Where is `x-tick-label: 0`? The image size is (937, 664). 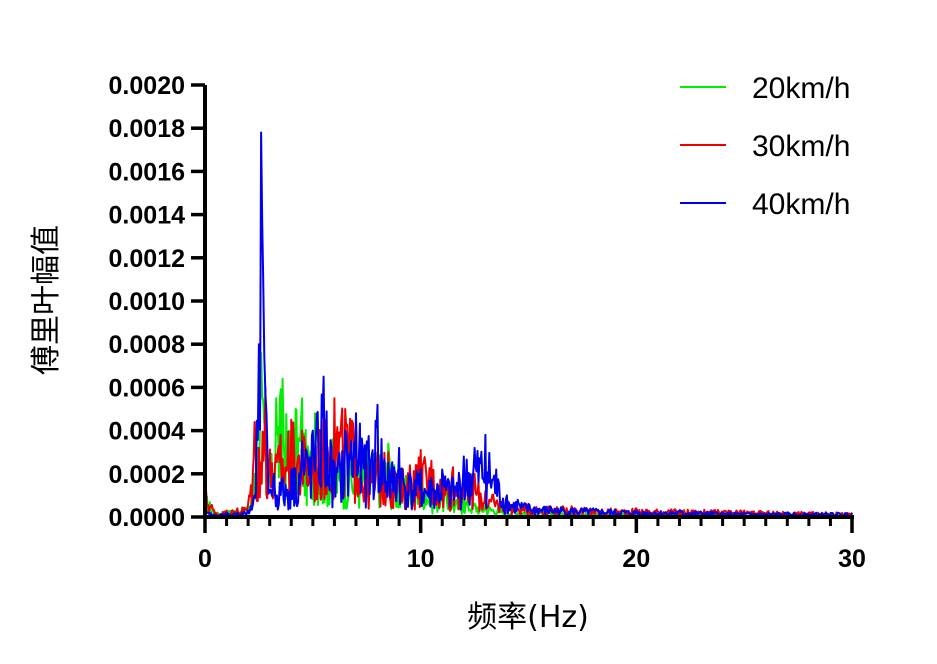
x-tick-label: 0 is located at coordinates (205, 559).